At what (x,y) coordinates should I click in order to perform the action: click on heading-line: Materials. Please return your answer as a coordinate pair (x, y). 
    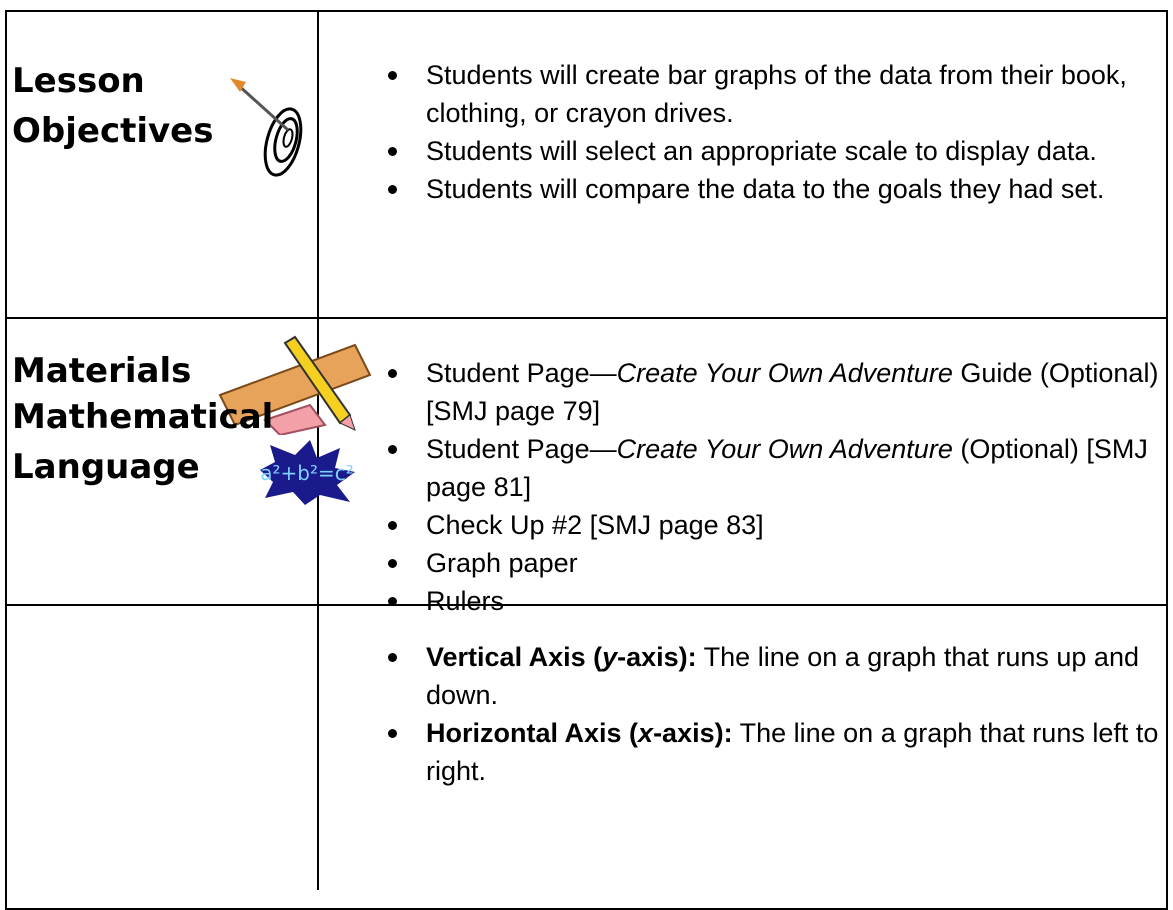
    Looking at the image, I should click on (102, 371).